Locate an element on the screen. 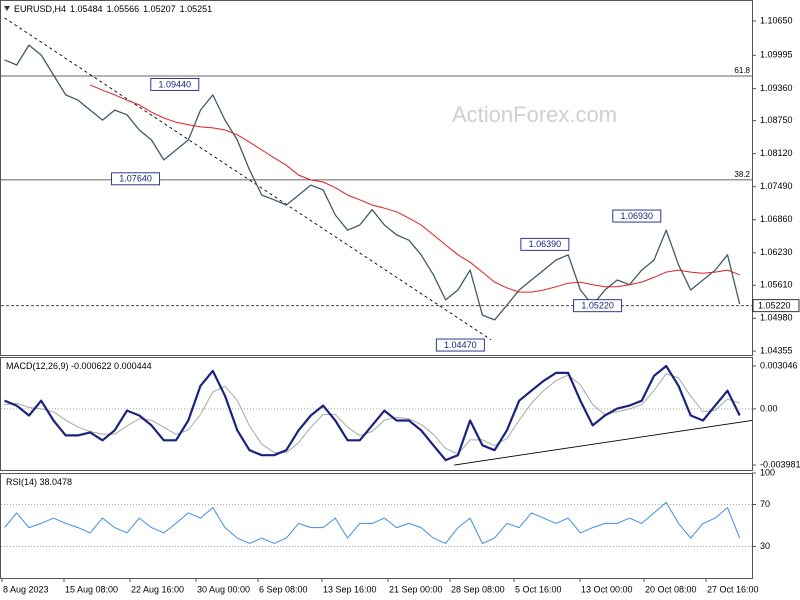  y-tick-label: 1.09995 is located at coordinates (776, 55).